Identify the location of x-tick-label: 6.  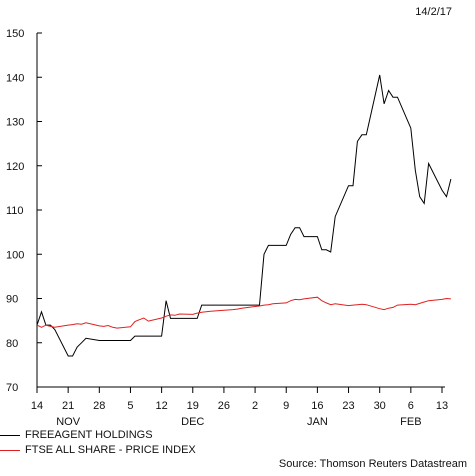
(411, 406).